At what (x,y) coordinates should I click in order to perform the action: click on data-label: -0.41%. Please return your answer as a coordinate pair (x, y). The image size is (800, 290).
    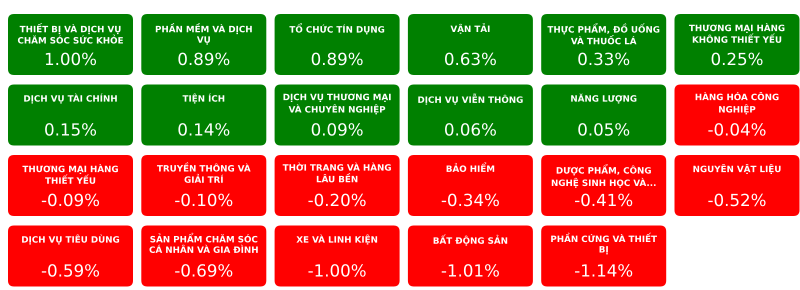
    Looking at the image, I should click on (603, 200).